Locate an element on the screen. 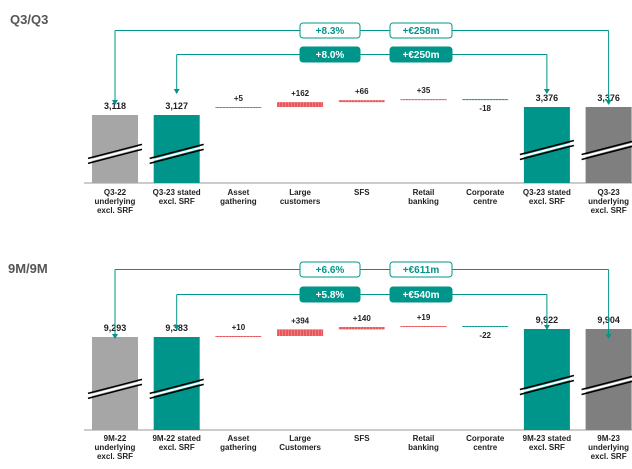  data-label: 3,118 is located at coordinates (115, 106).